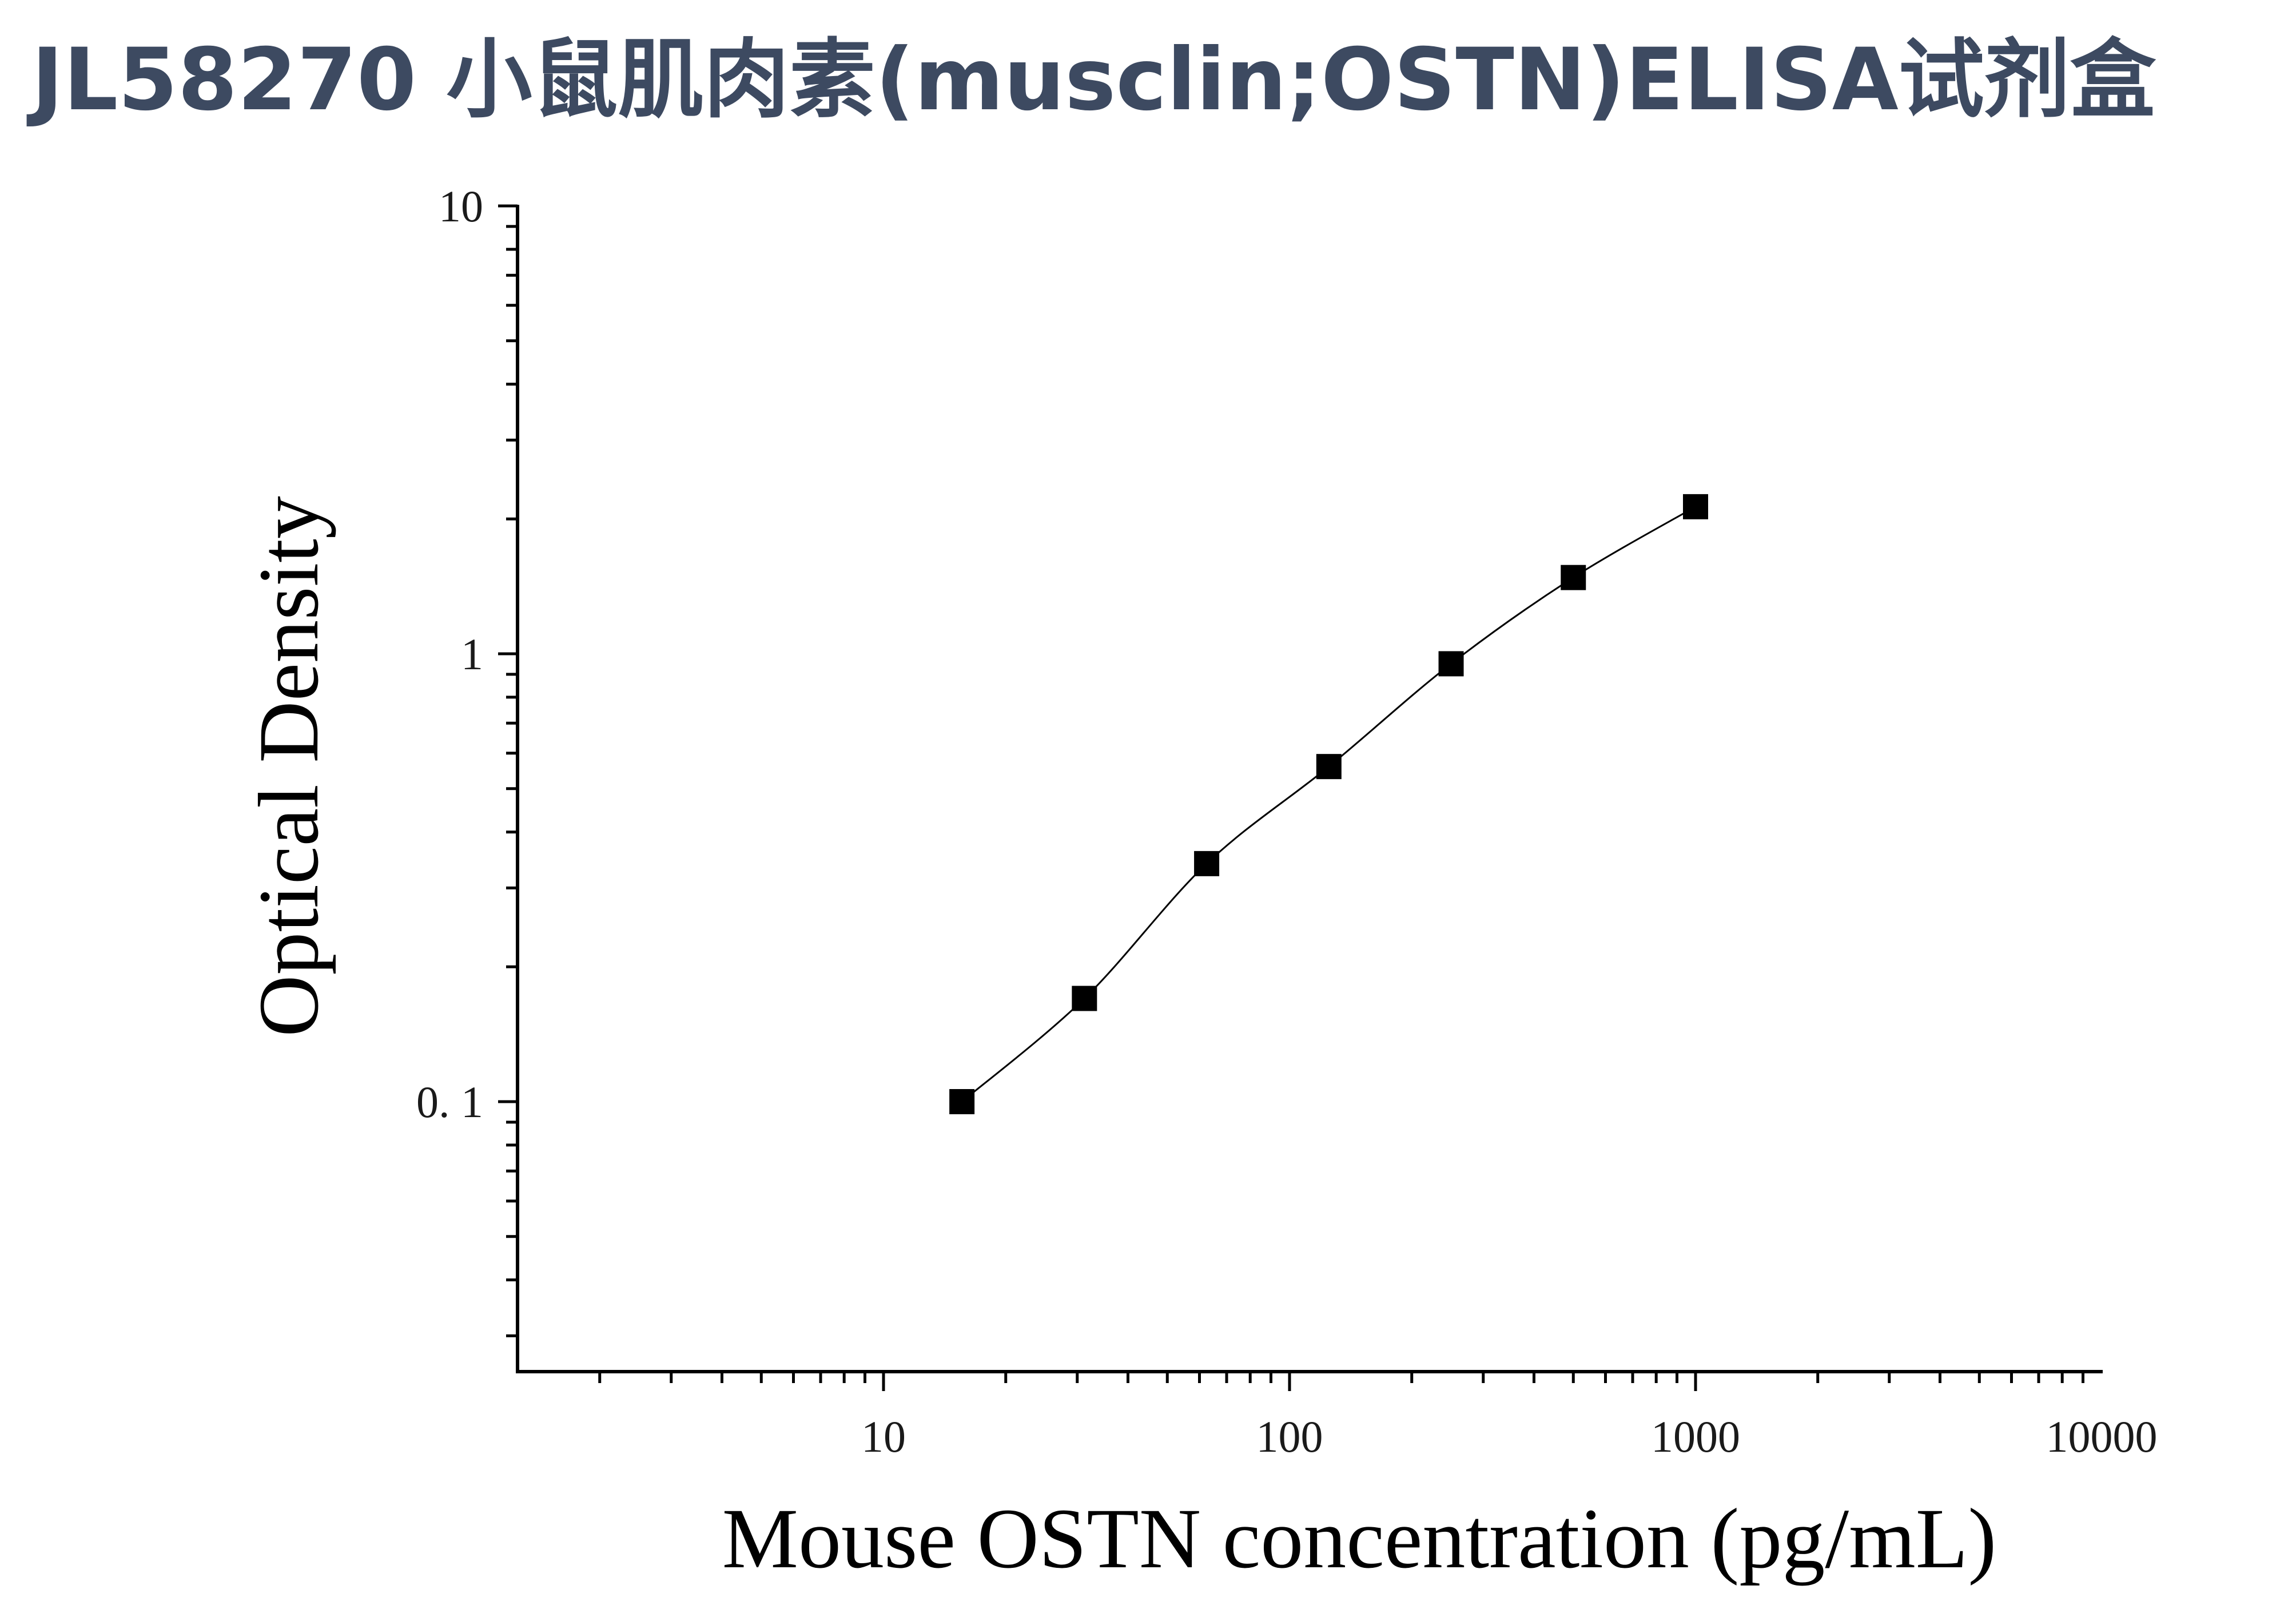 Image resolution: width=2296 pixels, height=1605 pixels. Describe the element at coordinates (288, 766) in the screenshot. I see `y-axis-title: Optical Density` at that location.